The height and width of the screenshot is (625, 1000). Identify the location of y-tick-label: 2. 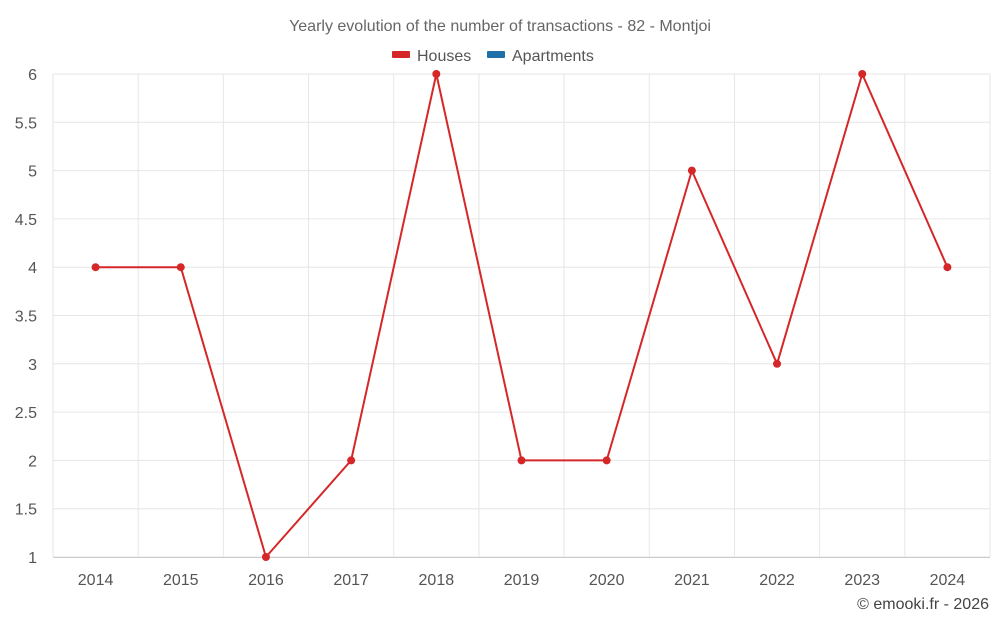
(32, 461).